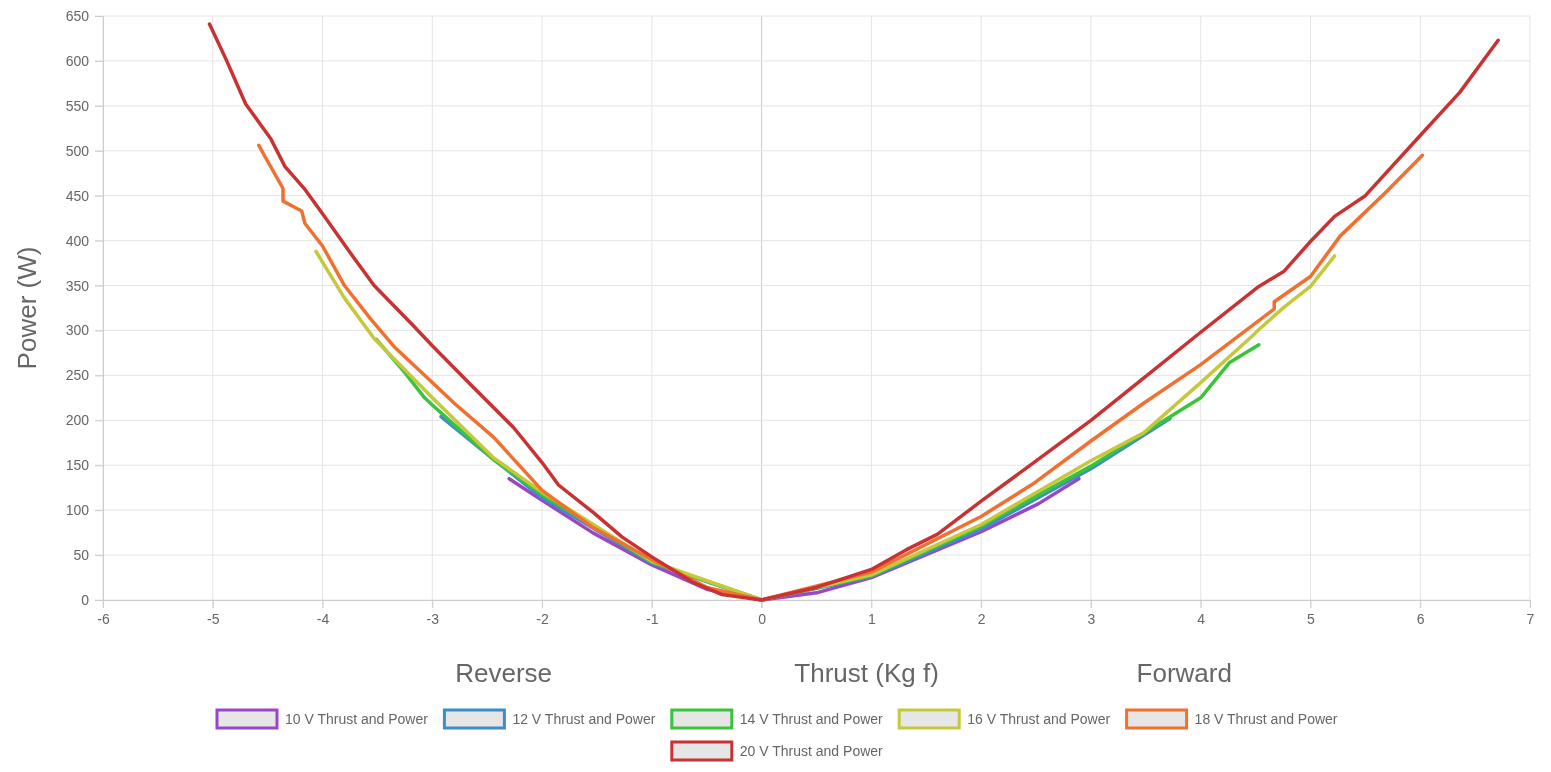  What do you see at coordinates (1039, 719) in the screenshot?
I see `legend-label: 16 V Thrust and Power` at bounding box center [1039, 719].